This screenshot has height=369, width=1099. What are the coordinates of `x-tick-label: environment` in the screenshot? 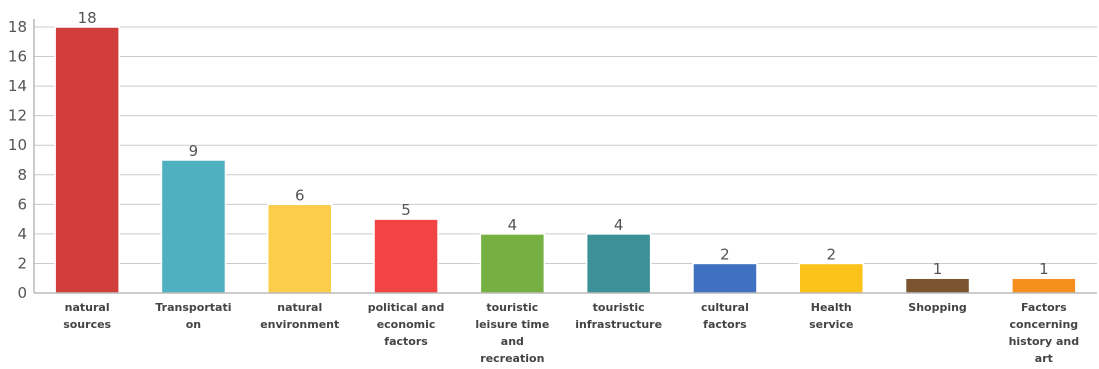 It's located at (299, 324).